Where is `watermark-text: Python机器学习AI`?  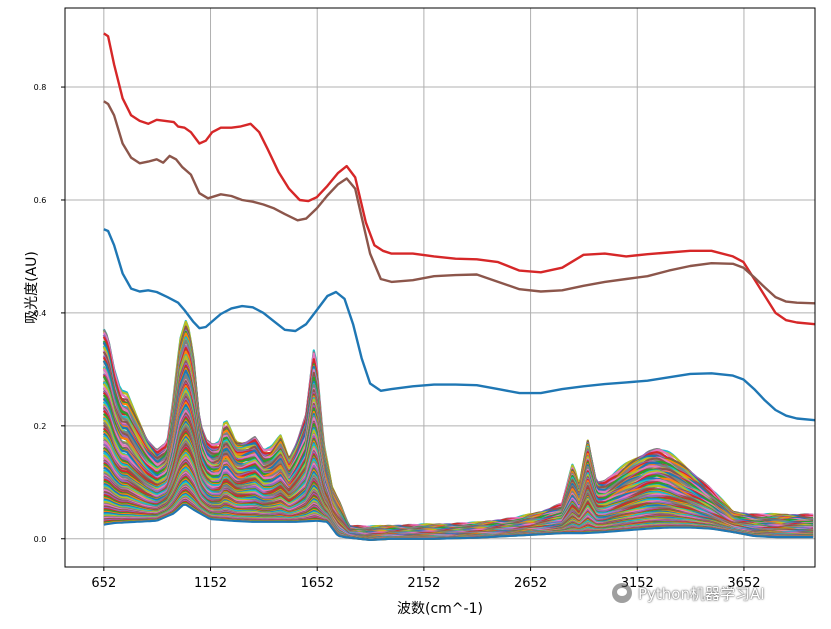 watermark-text: Python机器学习AI is located at coordinates (701, 593).